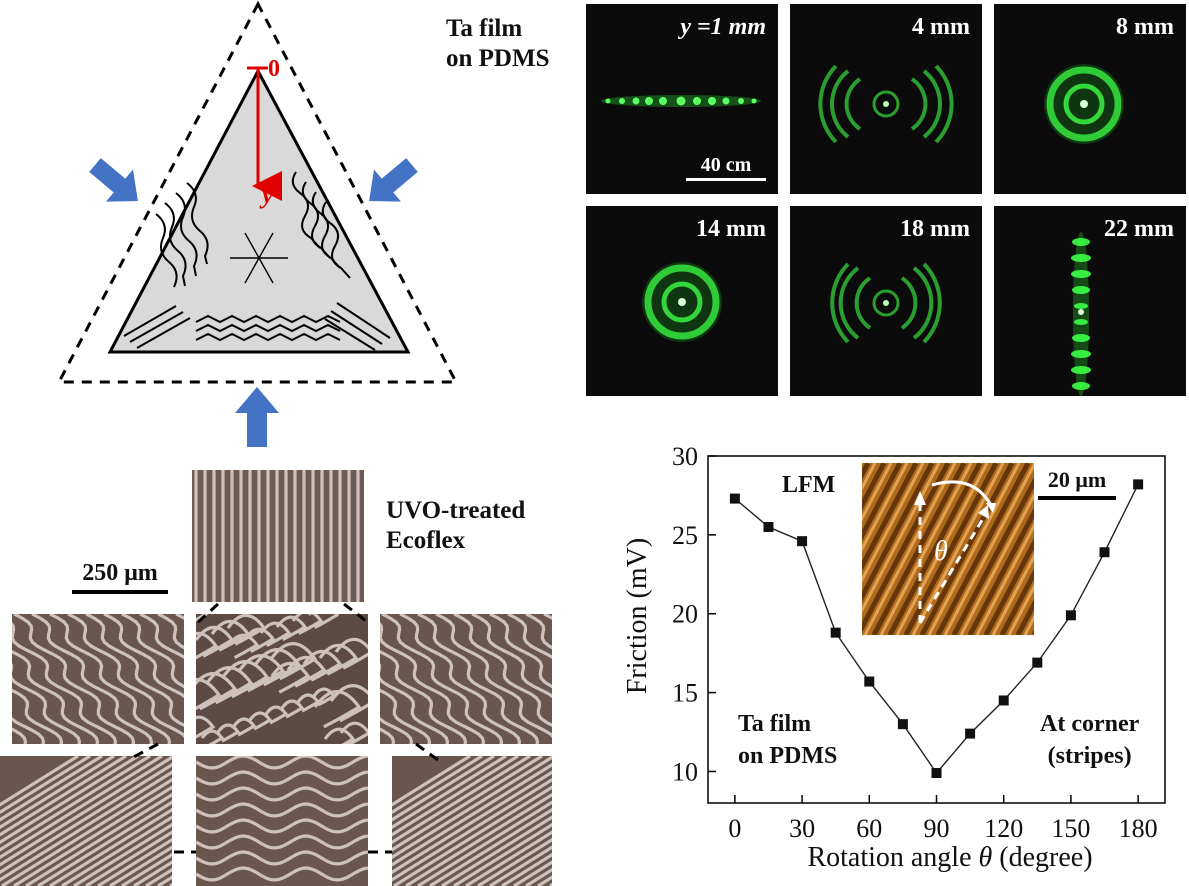 This screenshot has width=1189, height=886. What do you see at coordinates (685, 535) in the screenshot?
I see `y-tick-label: 25` at bounding box center [685, 535].